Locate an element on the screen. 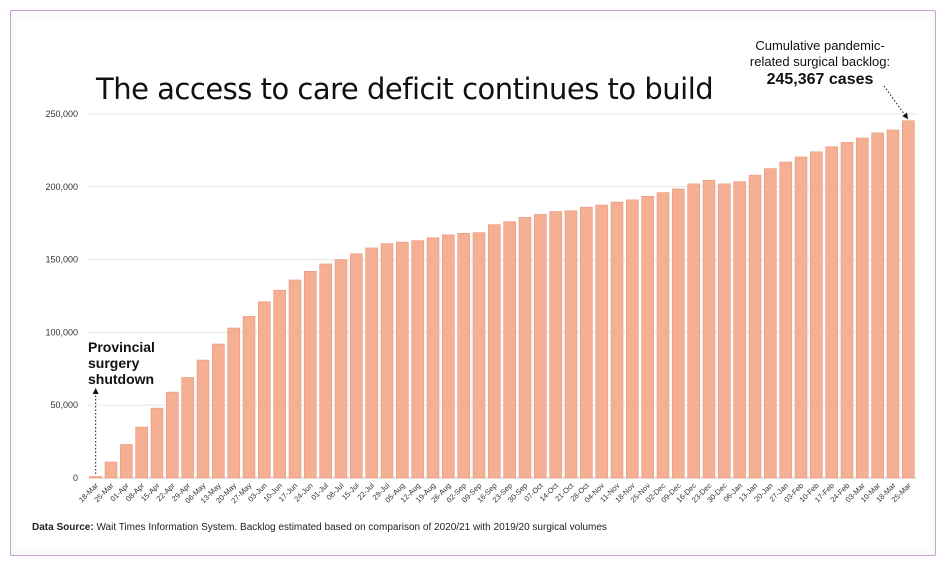  y-axis-ticks: 0 50,000 100,000 150,000 200,000 250,000 is located at coordinates (61, 296).